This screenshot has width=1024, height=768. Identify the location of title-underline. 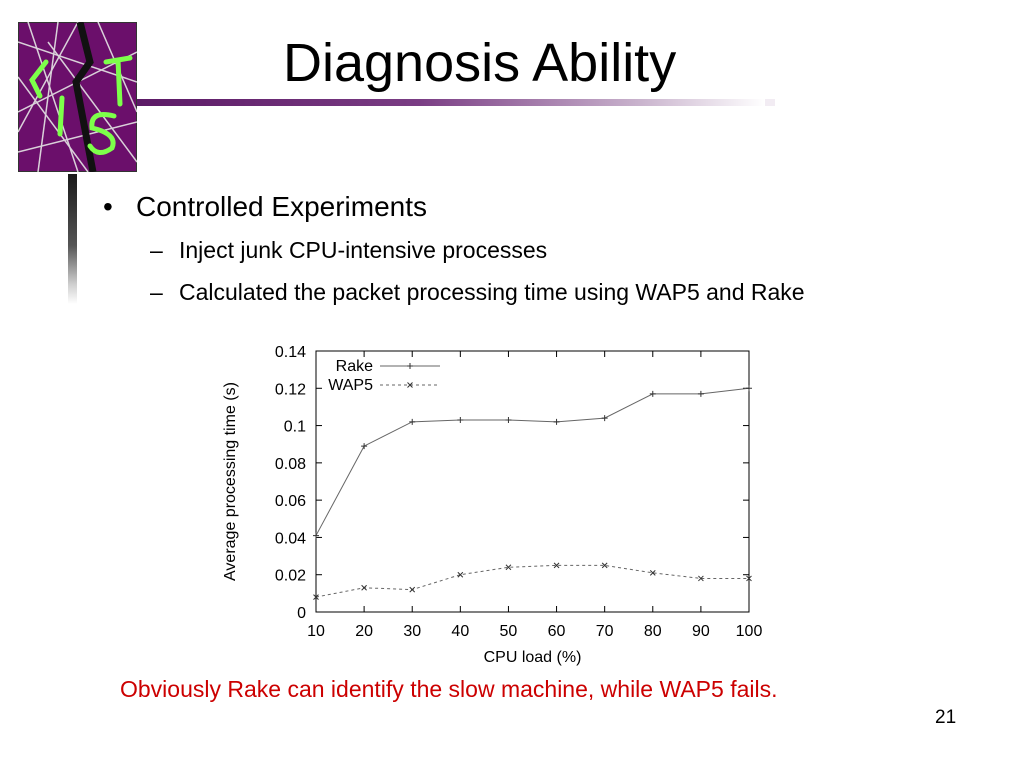
(451, 102).